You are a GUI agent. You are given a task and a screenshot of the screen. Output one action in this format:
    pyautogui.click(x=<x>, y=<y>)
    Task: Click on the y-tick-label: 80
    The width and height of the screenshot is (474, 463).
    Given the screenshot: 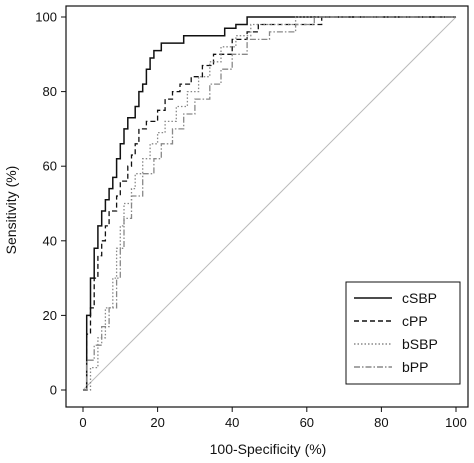 What is the action you would take?
    pyautogui.click(x=50, y=91)
    